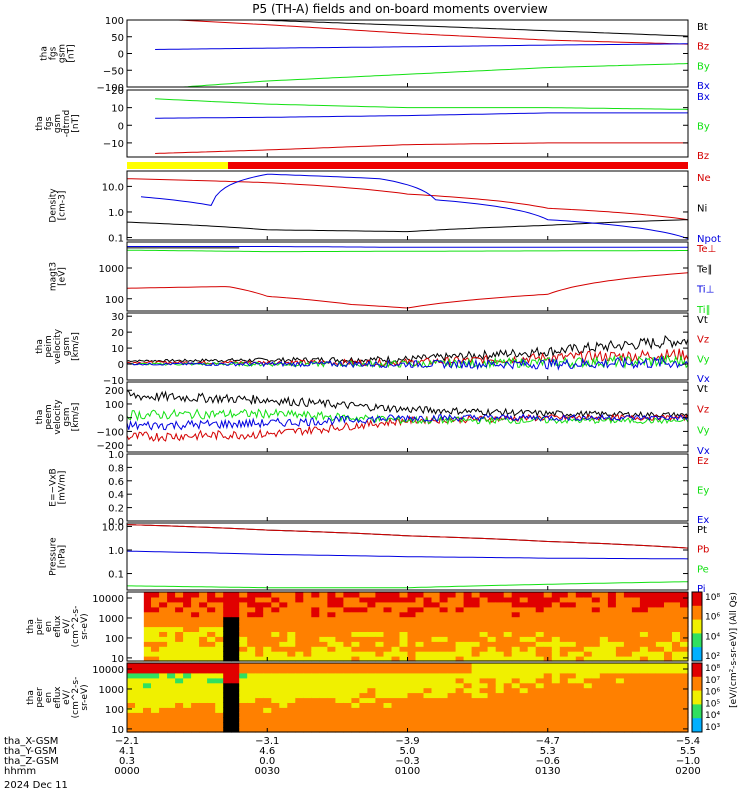  Describe the element at coordinates (267, 771) in the screenshot. I see `xaxis-row-value: 0030` at that location.